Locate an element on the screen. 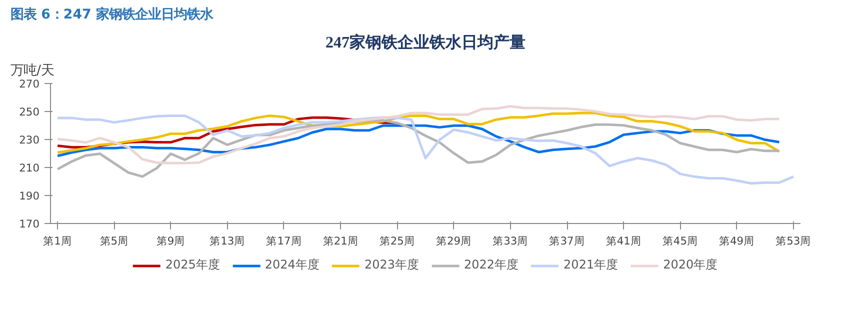 The width and height of the screenshot is (853, 331). text: 图表 6：247 家钢铁企业日均铁水 is located at coordinates (112, 14).